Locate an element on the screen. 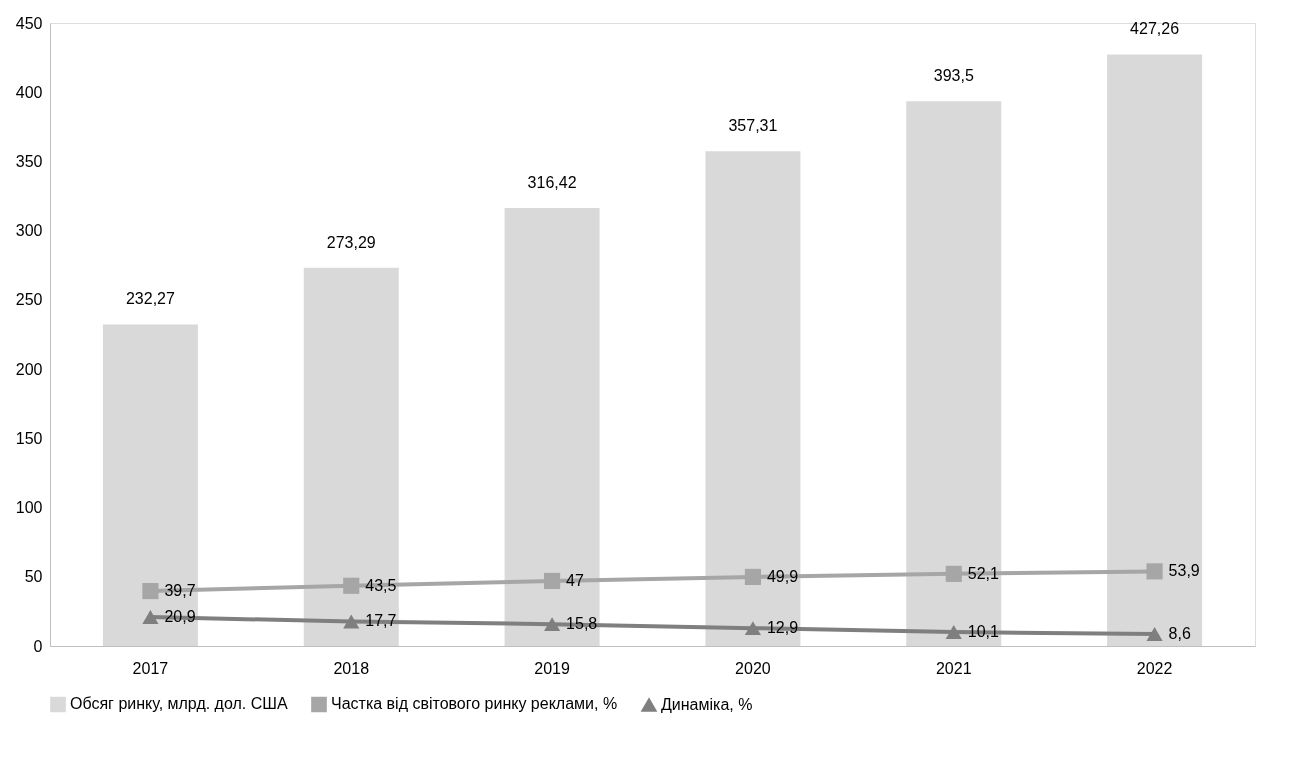  y-tick-label: 100 is located at coordinates (29, 508).